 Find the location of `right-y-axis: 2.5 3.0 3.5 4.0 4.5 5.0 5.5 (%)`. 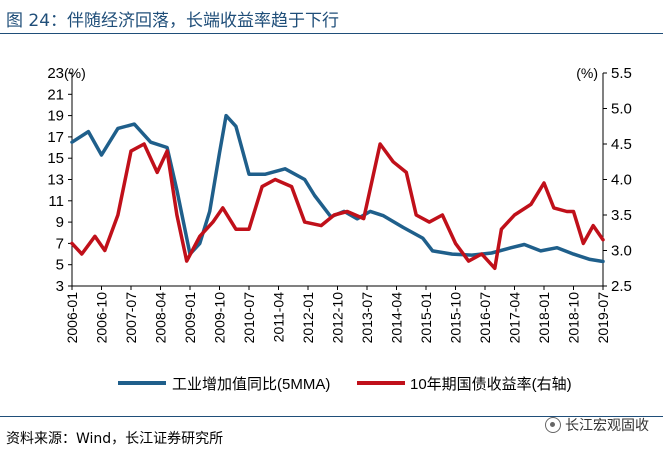

right-y-axis: 2.5 3.0 3.5 4.0 4.5 5.0 5.5 (%) is located at coordinates (604, 180).